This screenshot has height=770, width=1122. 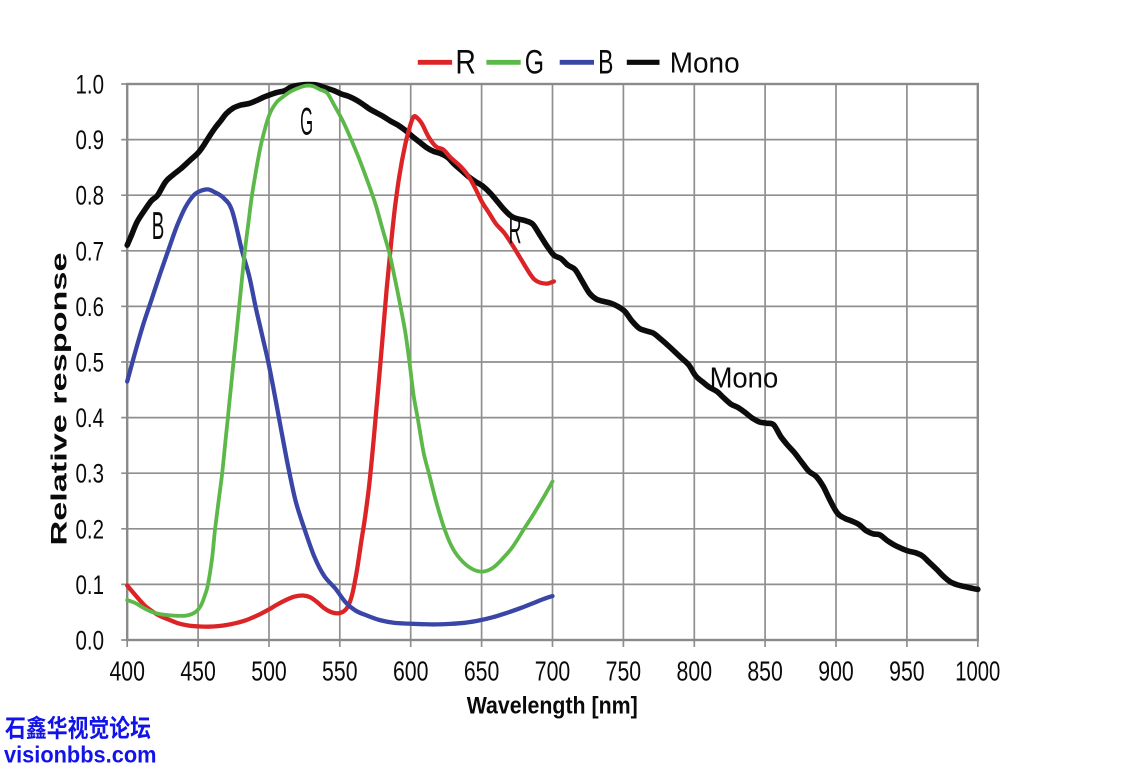 I want to click on svg-text: 900, so click(x=836, y=671).